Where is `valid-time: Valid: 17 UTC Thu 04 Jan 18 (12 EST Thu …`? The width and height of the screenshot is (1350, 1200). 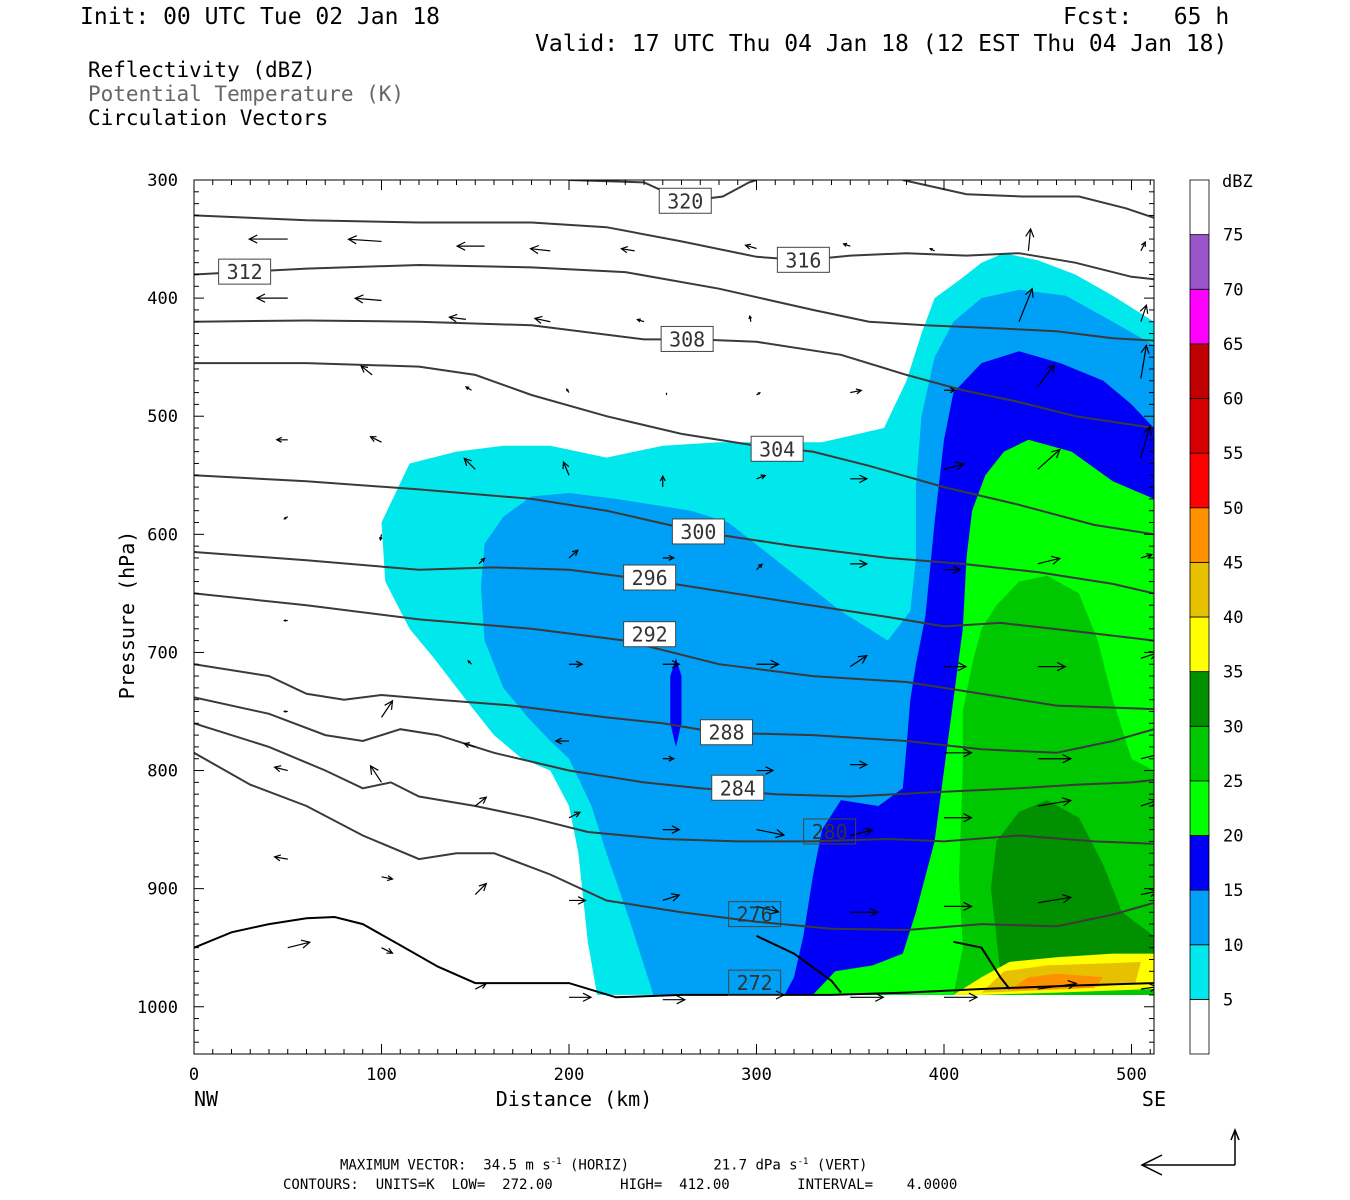
valid-time: Valid: 17 UTC Thu 04 Jan 18 (12 EST Thu … is located at coordinates (881, 44).